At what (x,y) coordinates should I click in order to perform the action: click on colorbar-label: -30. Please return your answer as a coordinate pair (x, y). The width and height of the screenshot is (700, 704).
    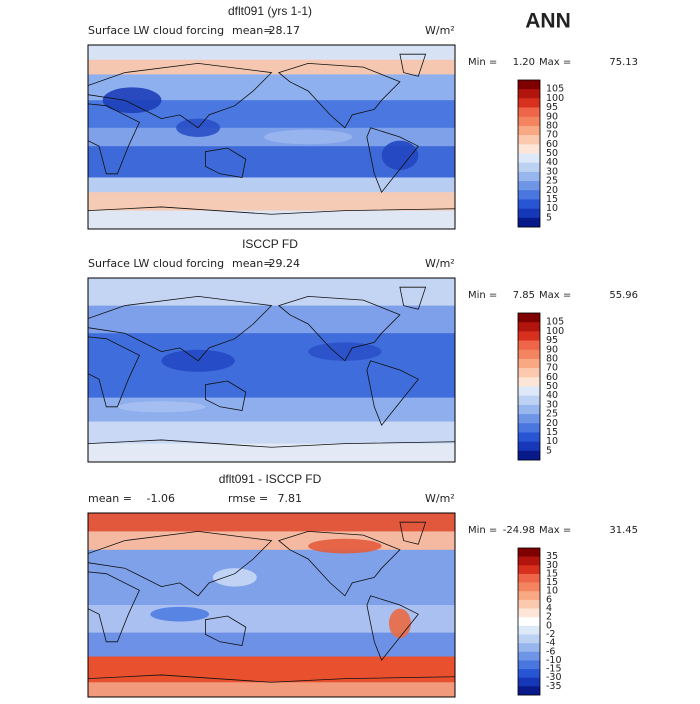
    Looking at the image, I should click on (554, 677).